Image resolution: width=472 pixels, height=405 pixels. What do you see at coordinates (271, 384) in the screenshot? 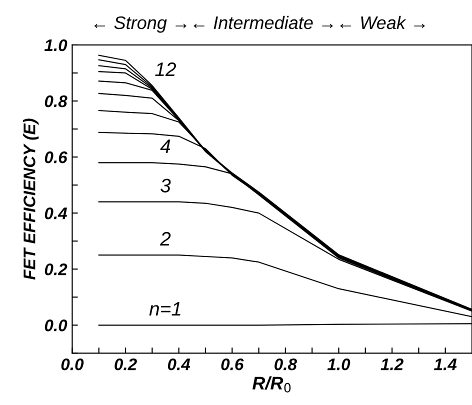
I see `x-axis-title: R/R$_{0}$` at bounding box center [271, 384].